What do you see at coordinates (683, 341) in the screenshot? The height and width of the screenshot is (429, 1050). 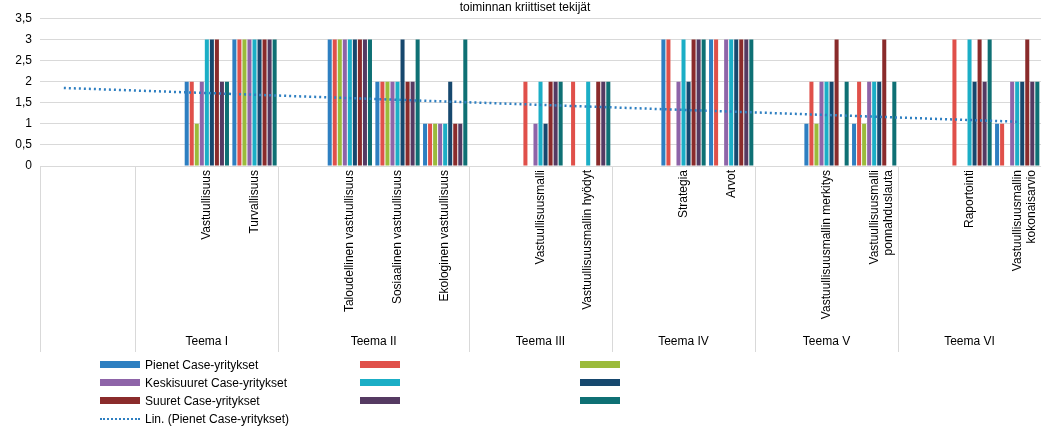 I see `text: Teema IV` at bounding box center [683, 341].